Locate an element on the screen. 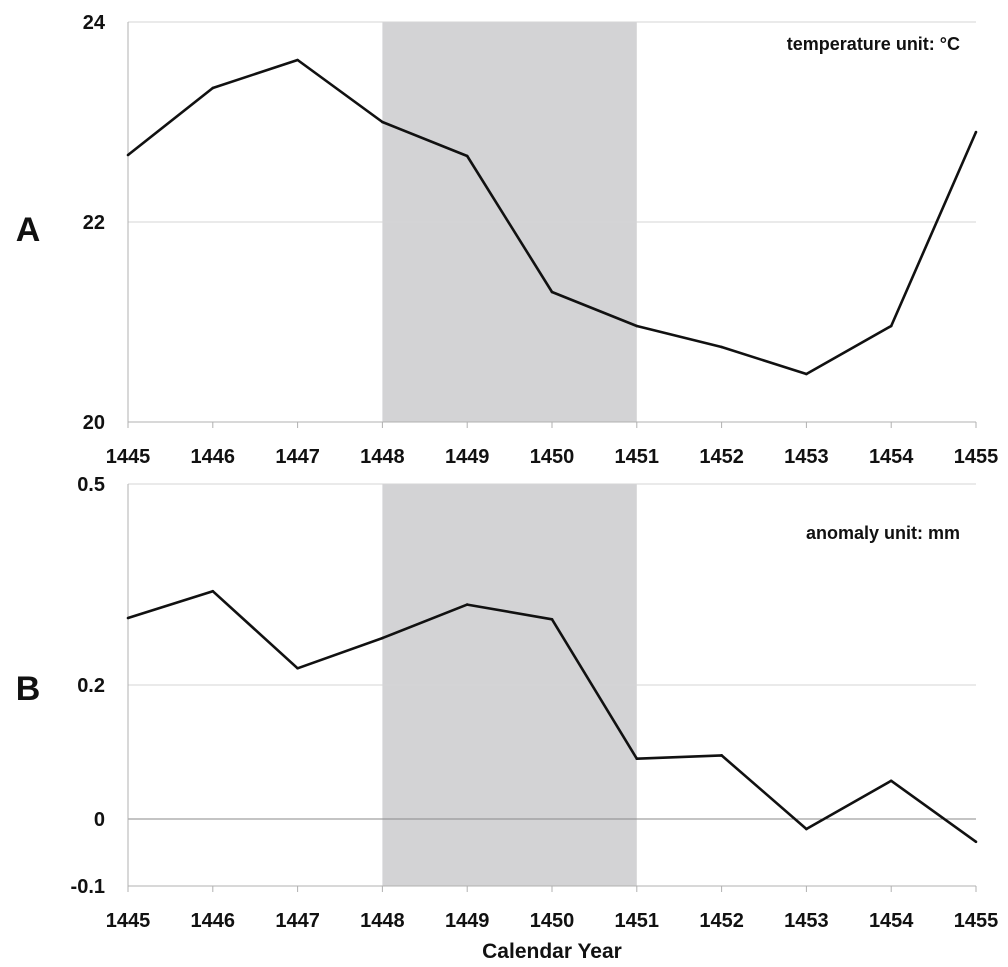 The image size is (1008, 967). y-tick-label: -0.1 is located at coordinates (88, 887).